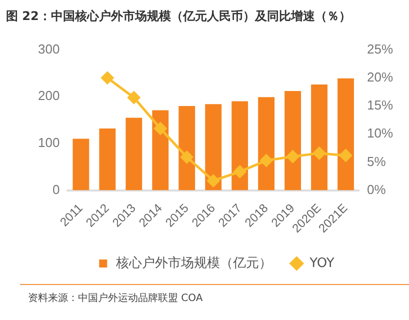 This screenshot has width=409, height=320. I want to click on chart-title: 图 22：中国核心户外市场规模（亿元人民币）及同比增速（％）, so click(178, 16).